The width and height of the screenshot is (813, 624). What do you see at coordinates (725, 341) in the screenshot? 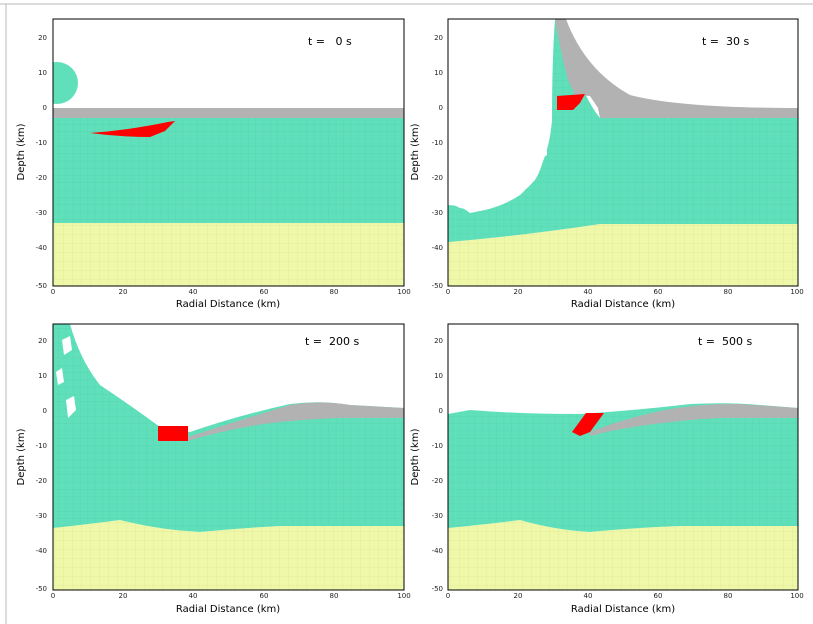
I see `time-label: t = 500 s` at bounding box center [725, 341].